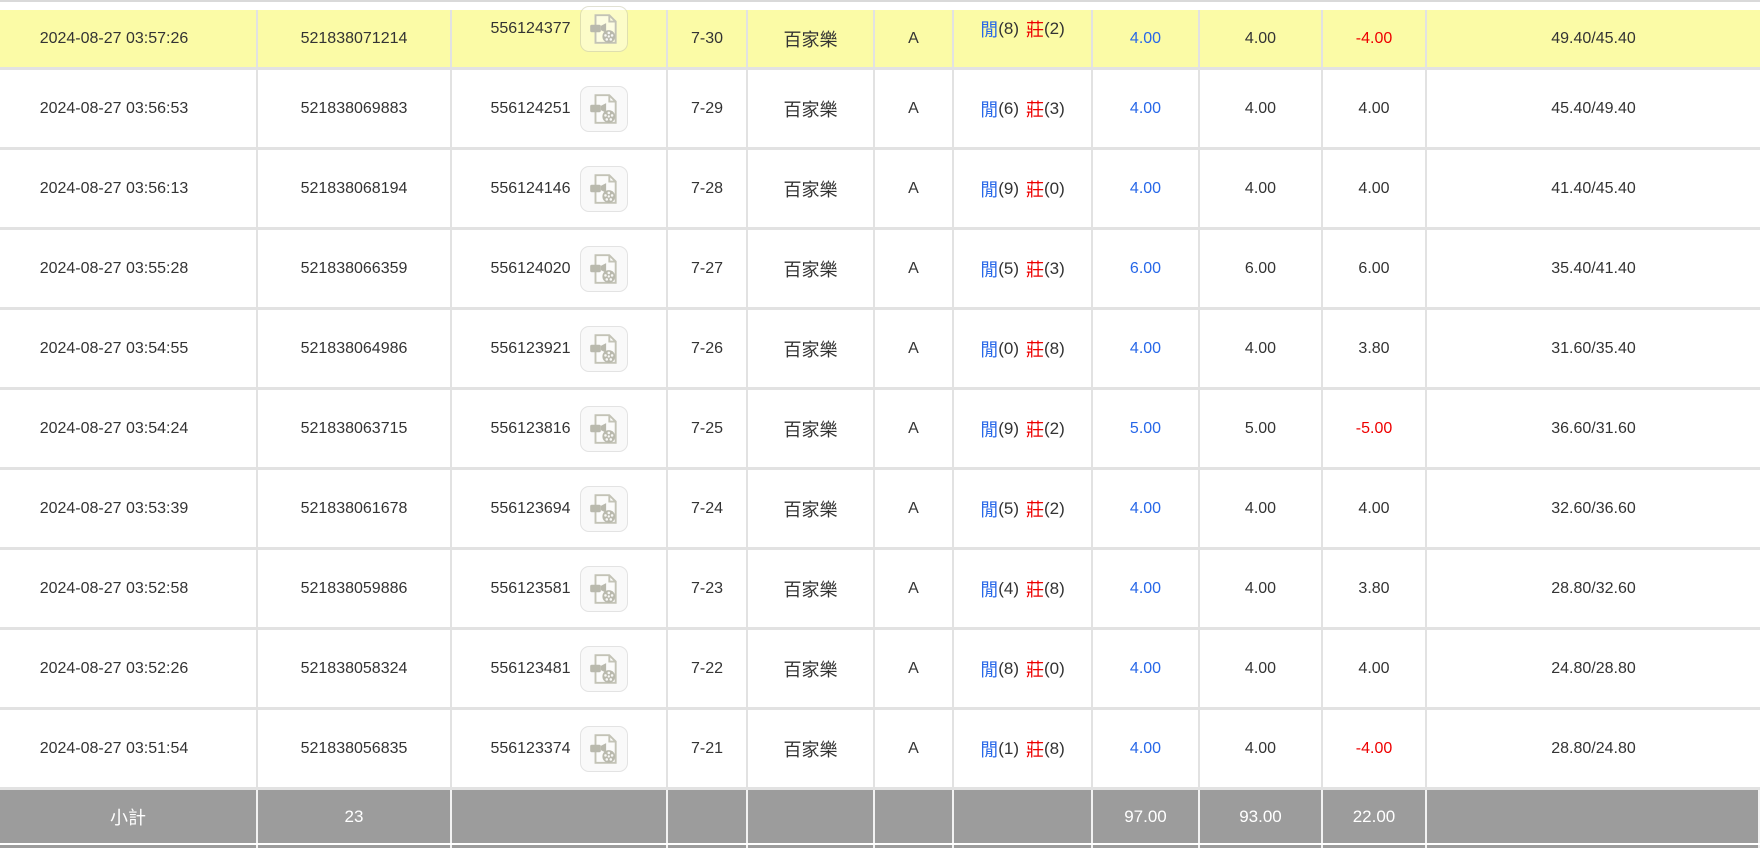 This screenshot has height=848, width=1760. What do you see at coordinates (1146, 428) in the screenshot?
I see `bet-amount: 5.00` at bounding box center [1146, 428].